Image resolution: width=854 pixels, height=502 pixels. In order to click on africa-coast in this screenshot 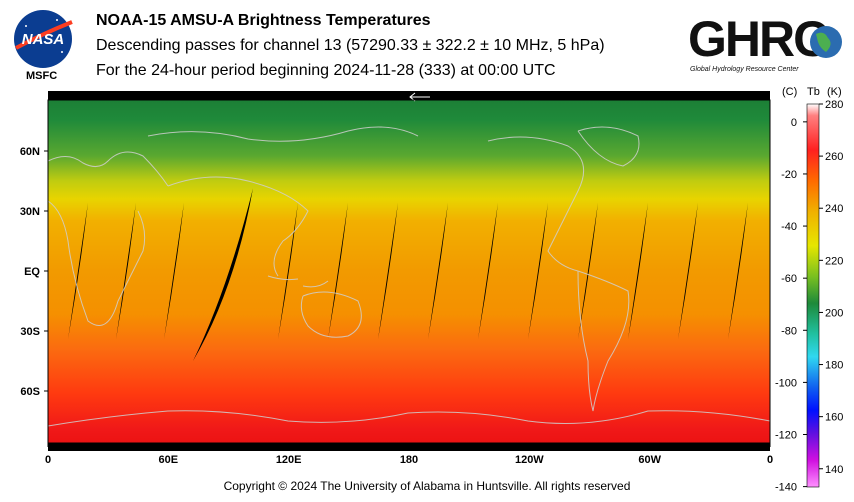, I will do `click(96, 263)`.